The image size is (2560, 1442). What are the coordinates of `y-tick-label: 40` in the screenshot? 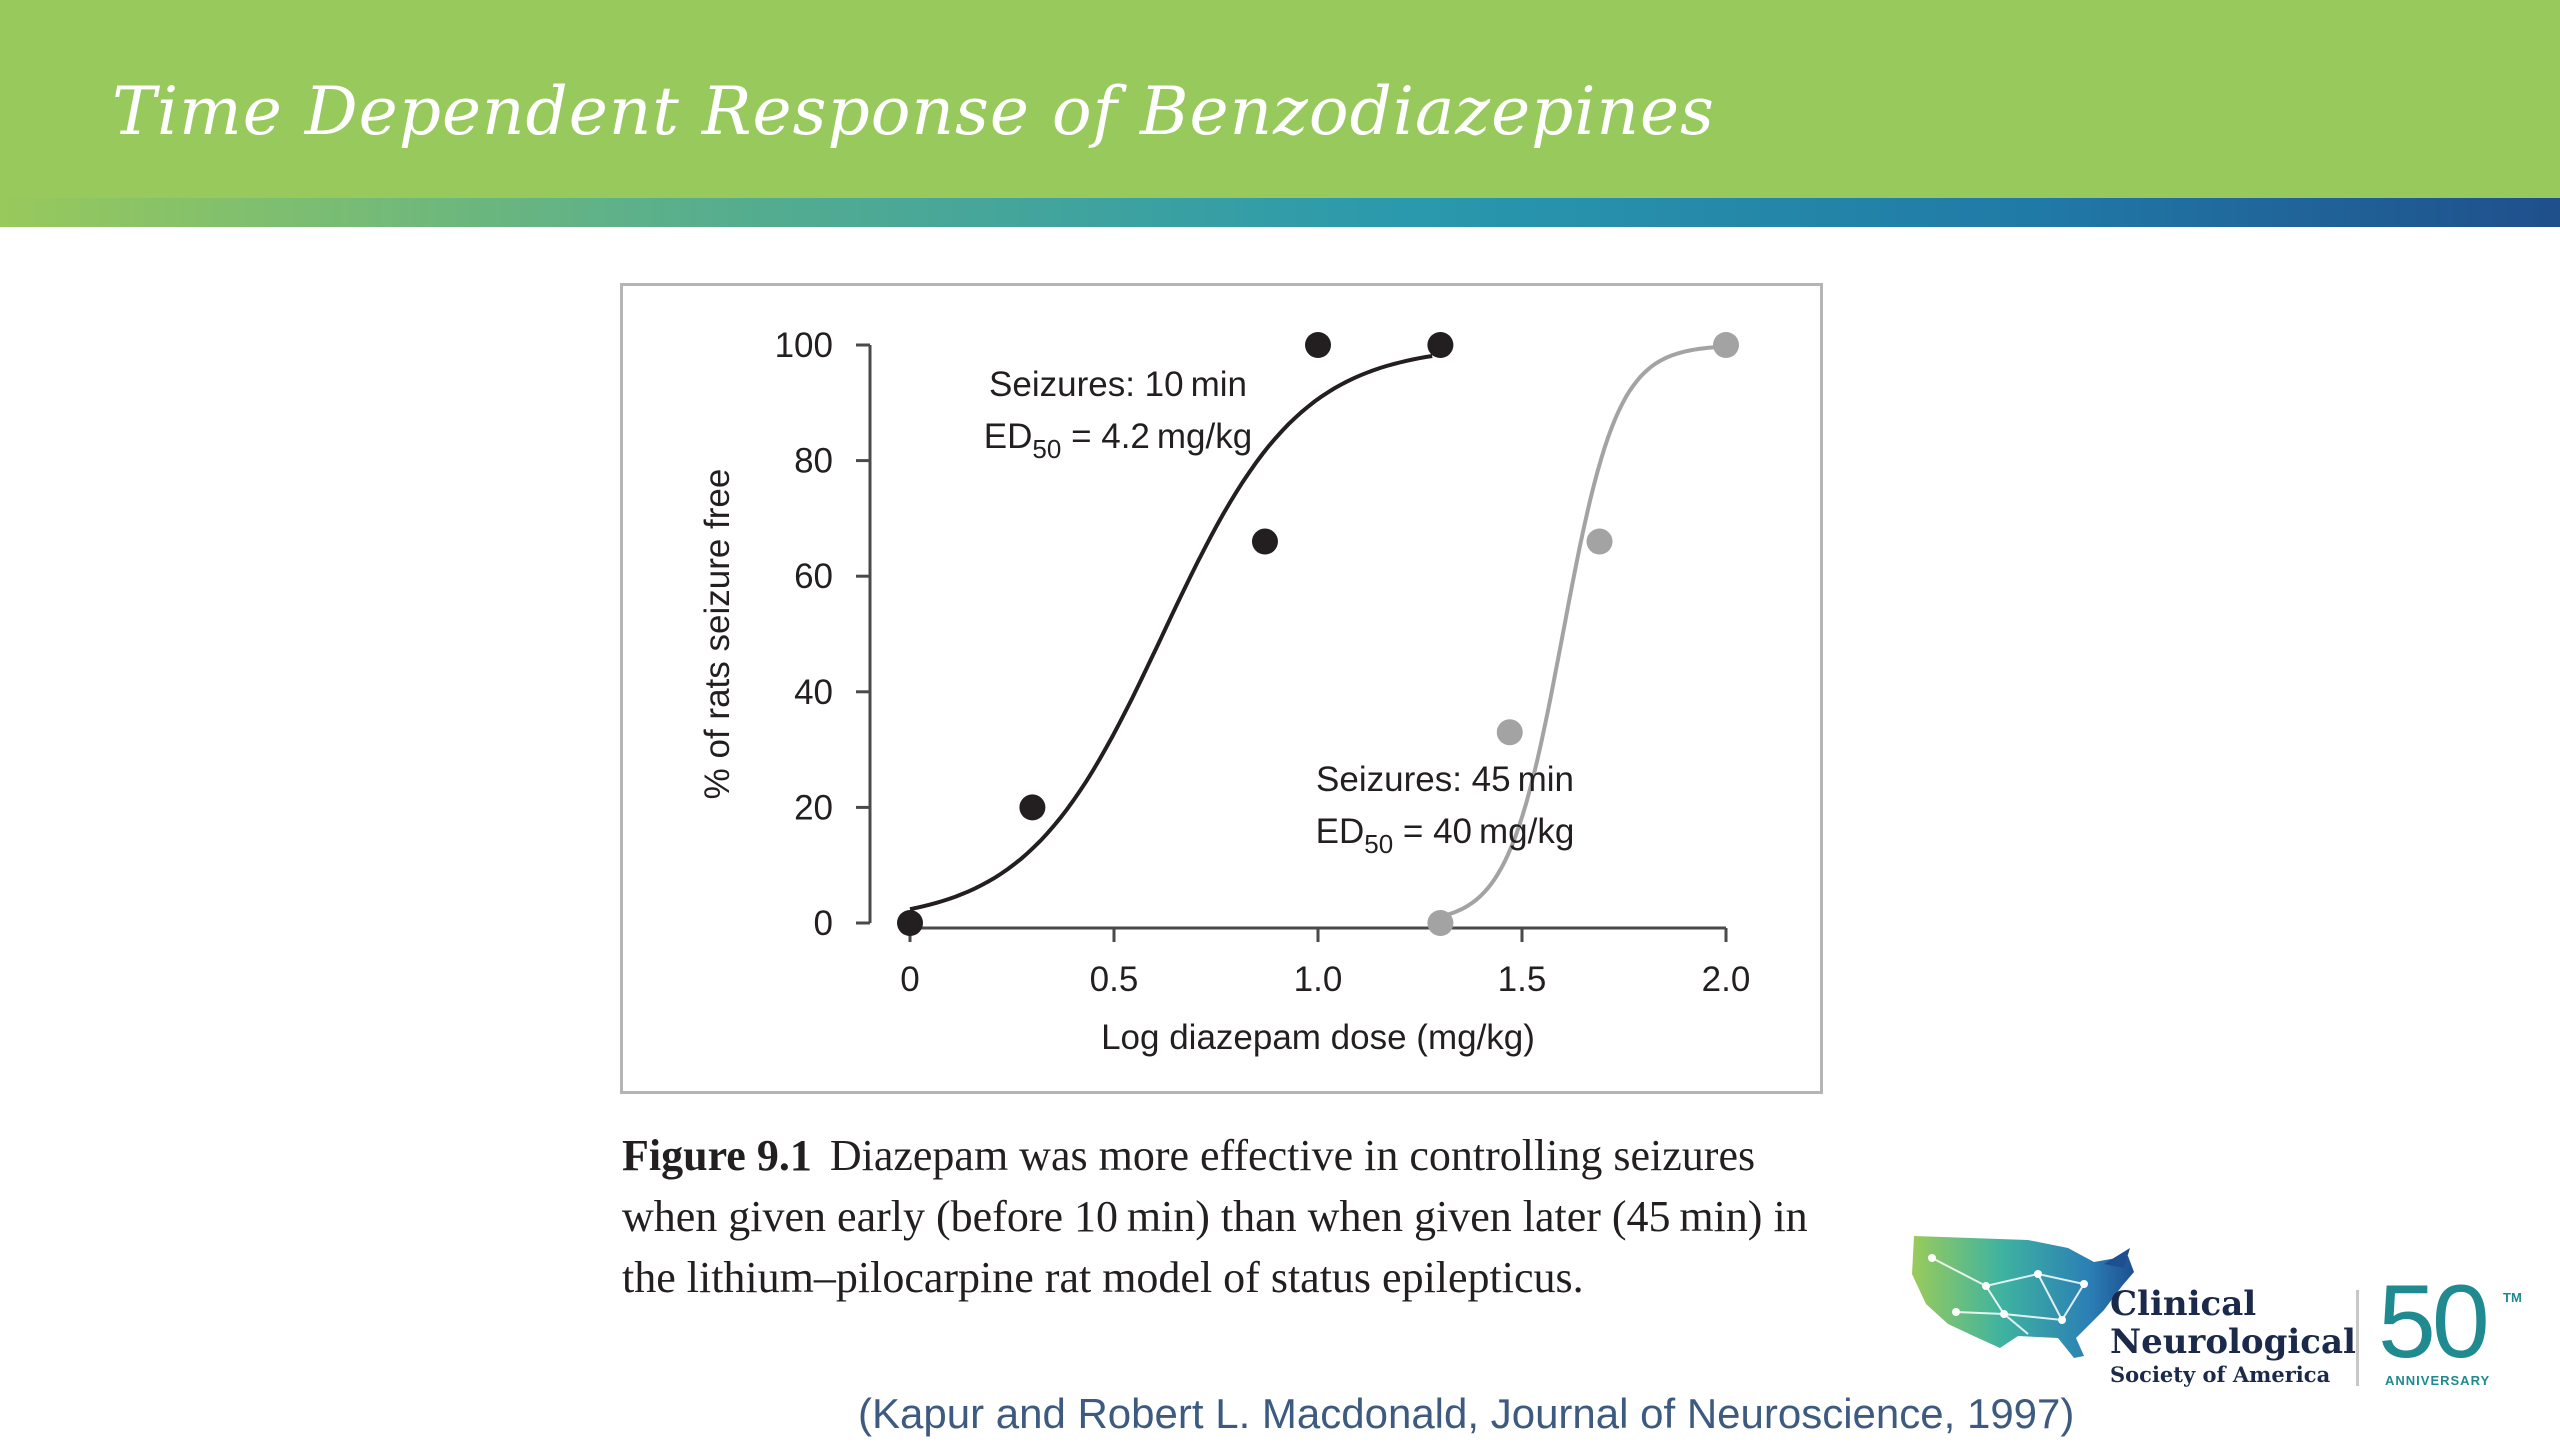 It's located at (813, 692).